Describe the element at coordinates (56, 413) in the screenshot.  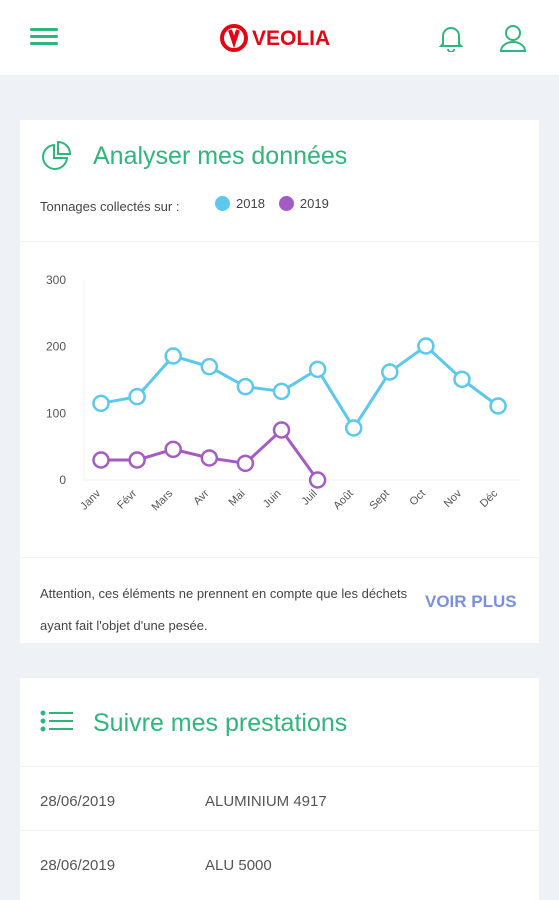
I see `y-tick-label: 100` at that location.